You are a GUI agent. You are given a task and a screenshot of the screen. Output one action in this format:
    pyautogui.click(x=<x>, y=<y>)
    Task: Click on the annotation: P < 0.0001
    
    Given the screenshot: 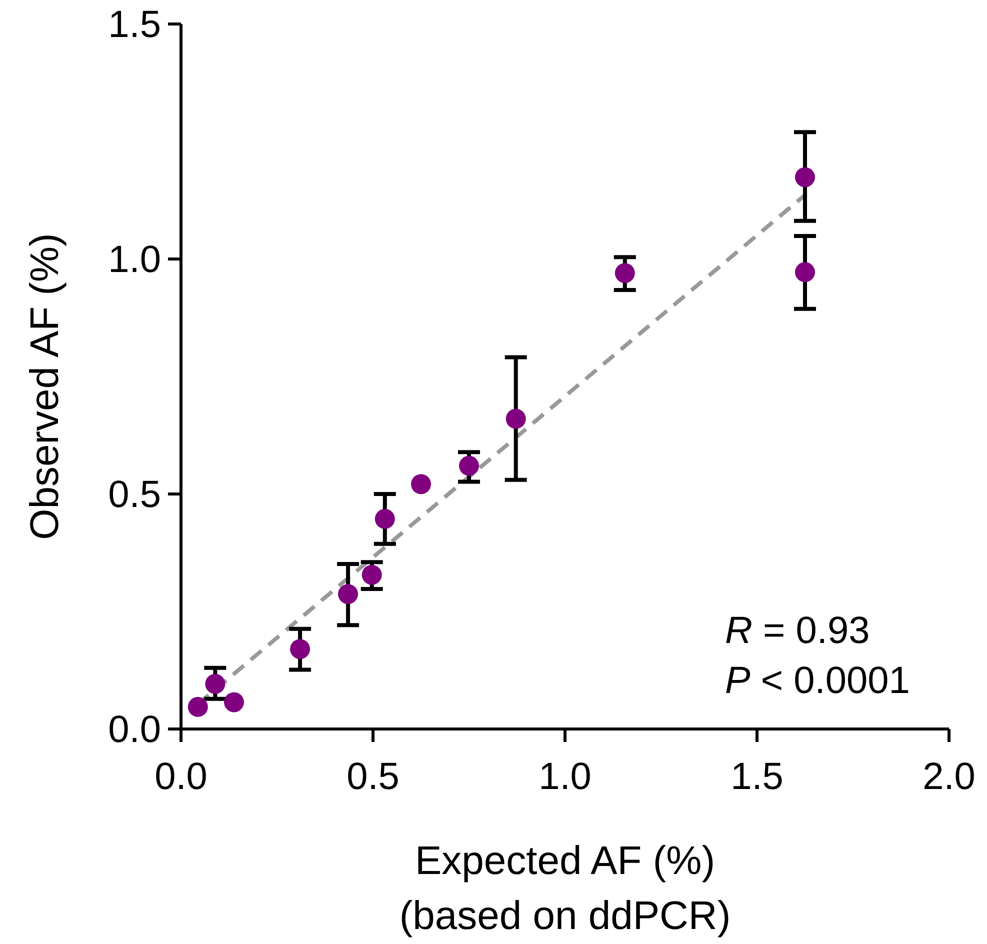 What is the action you would take?
    pyautogui.click(x=817, y=681)
    